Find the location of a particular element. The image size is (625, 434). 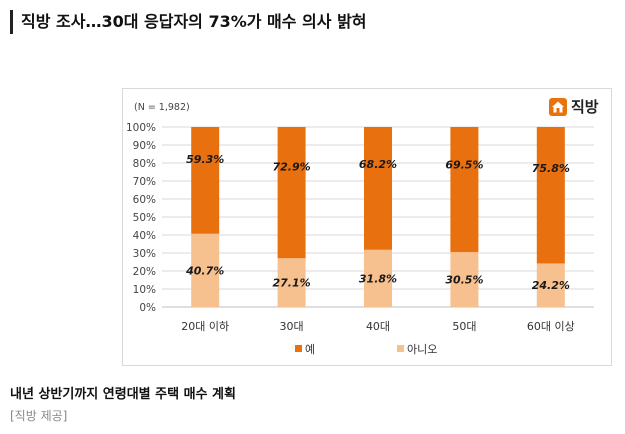

x-tick-label: 30대 is located at coordinates (292, 326).